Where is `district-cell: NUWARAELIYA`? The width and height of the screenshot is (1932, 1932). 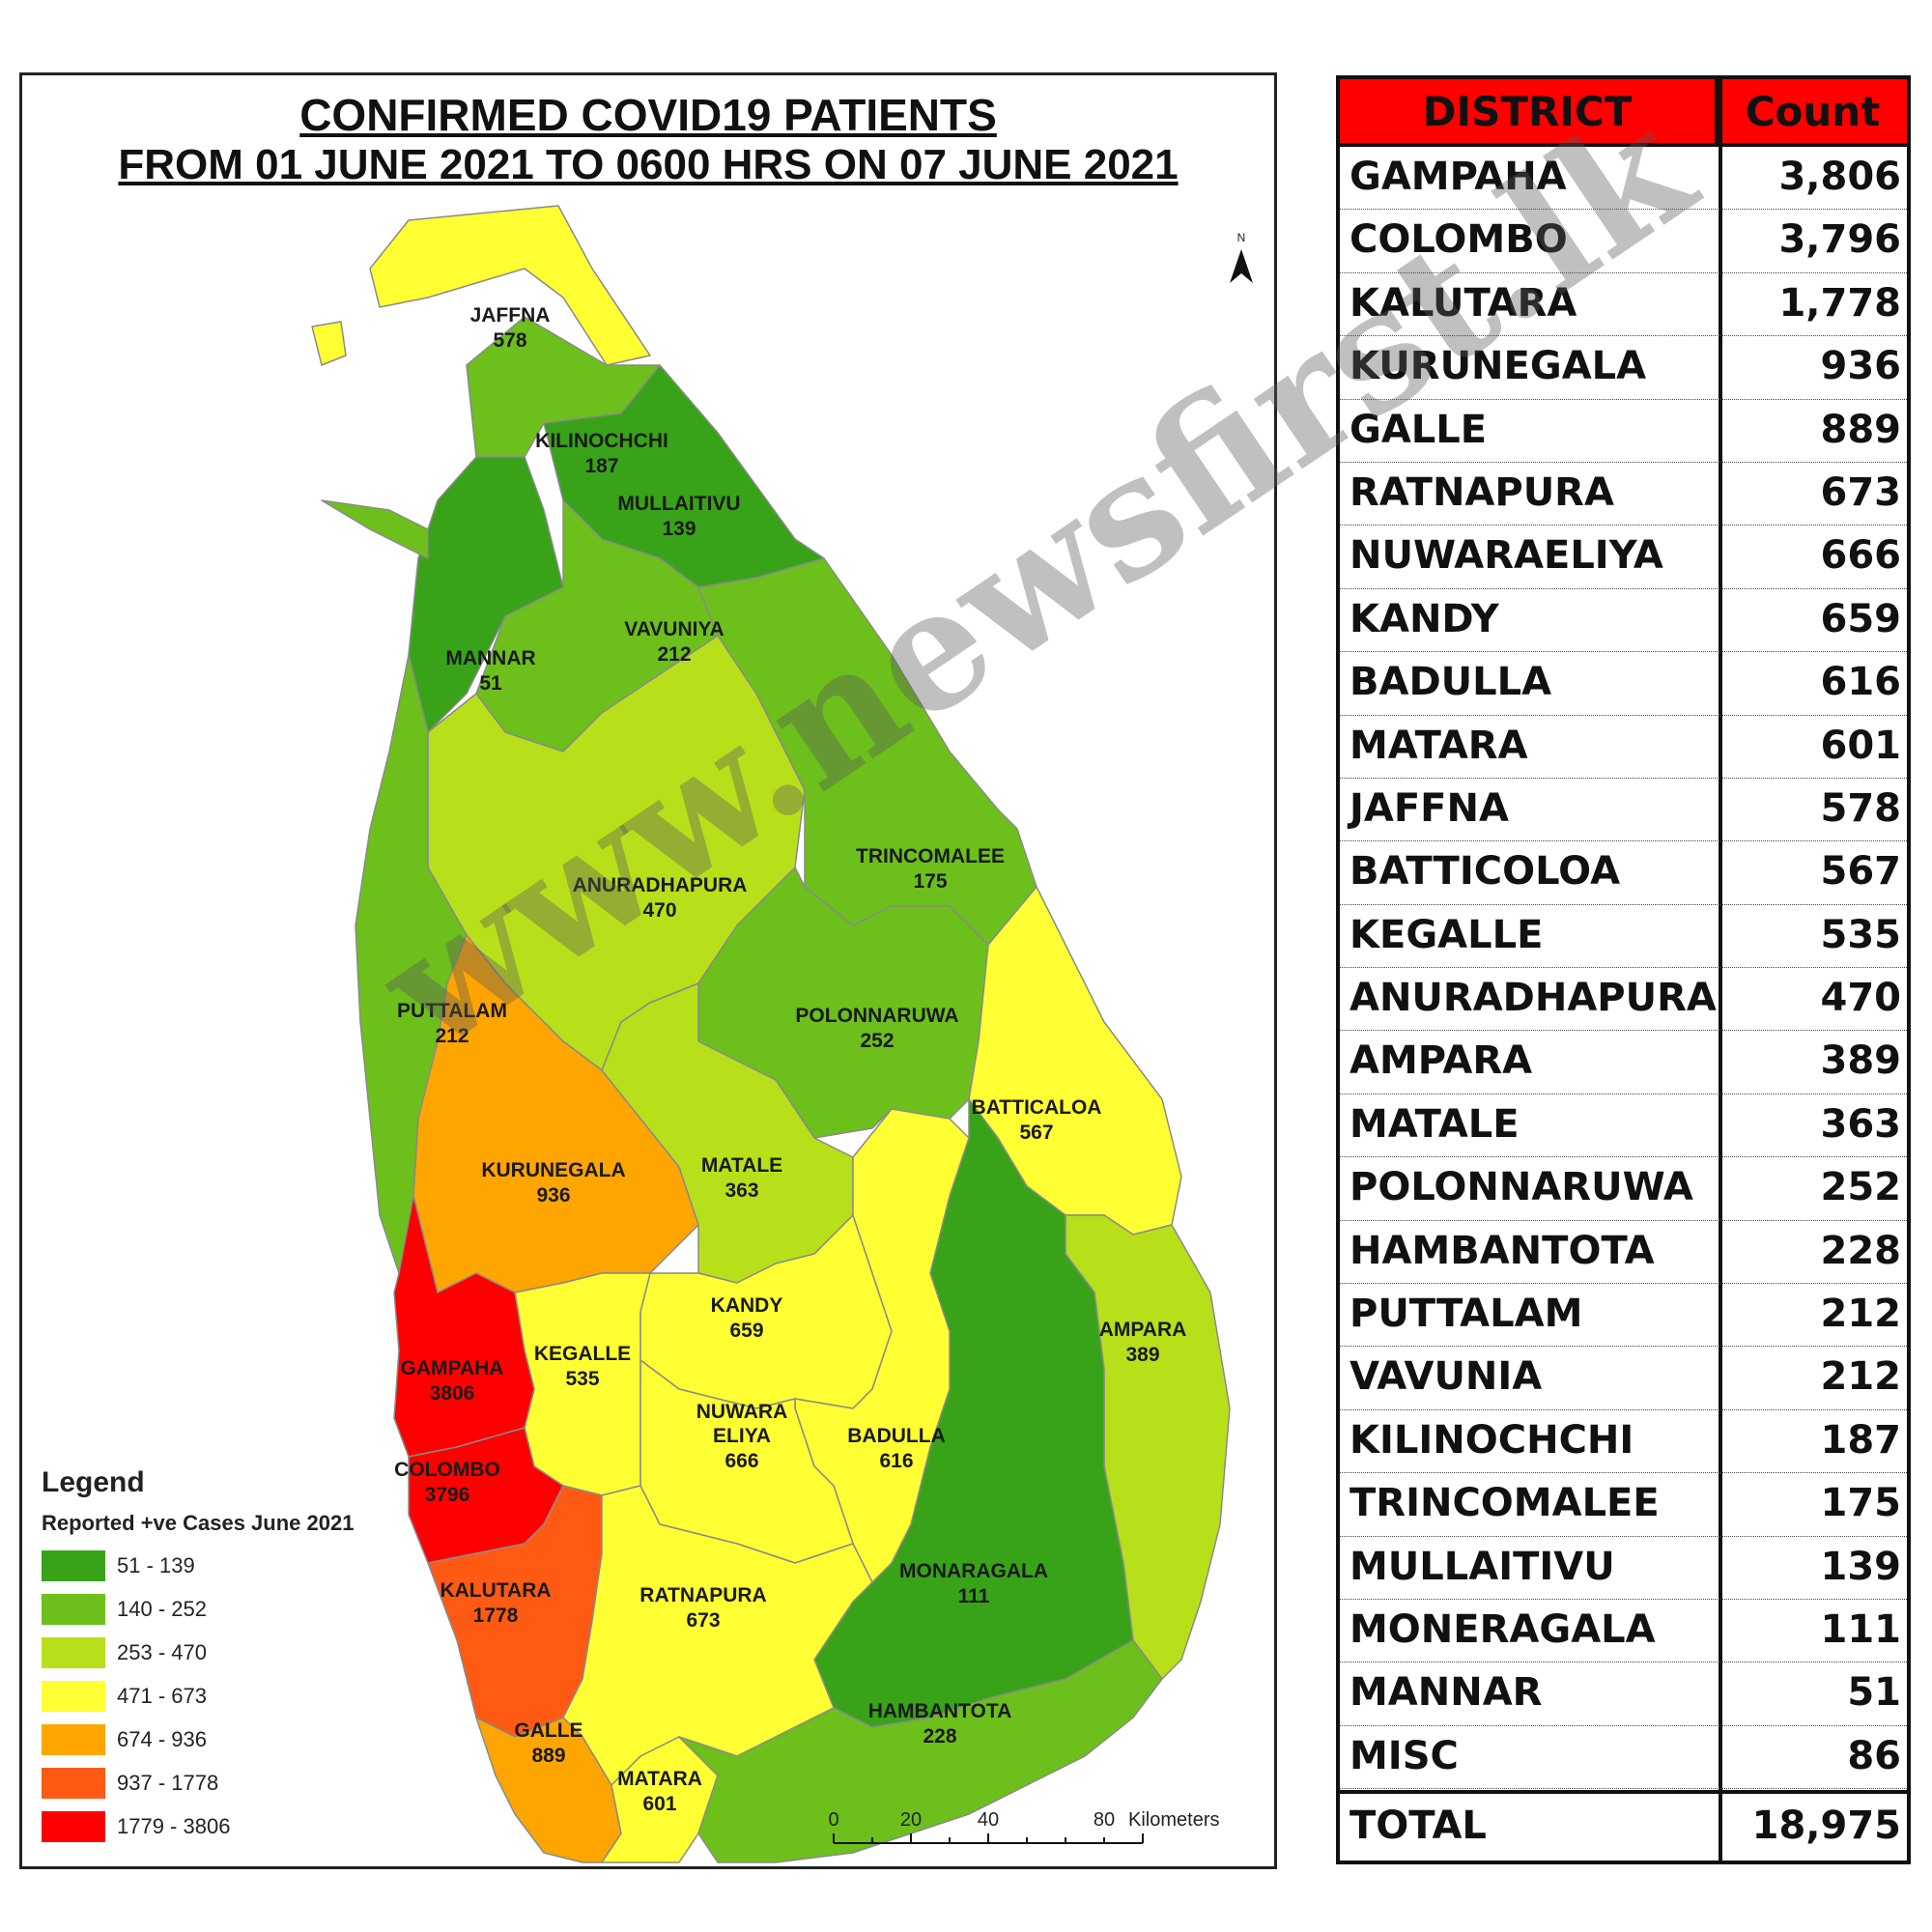
district-cell: NUWARAELIYA is located at coordinates (1506, 556).